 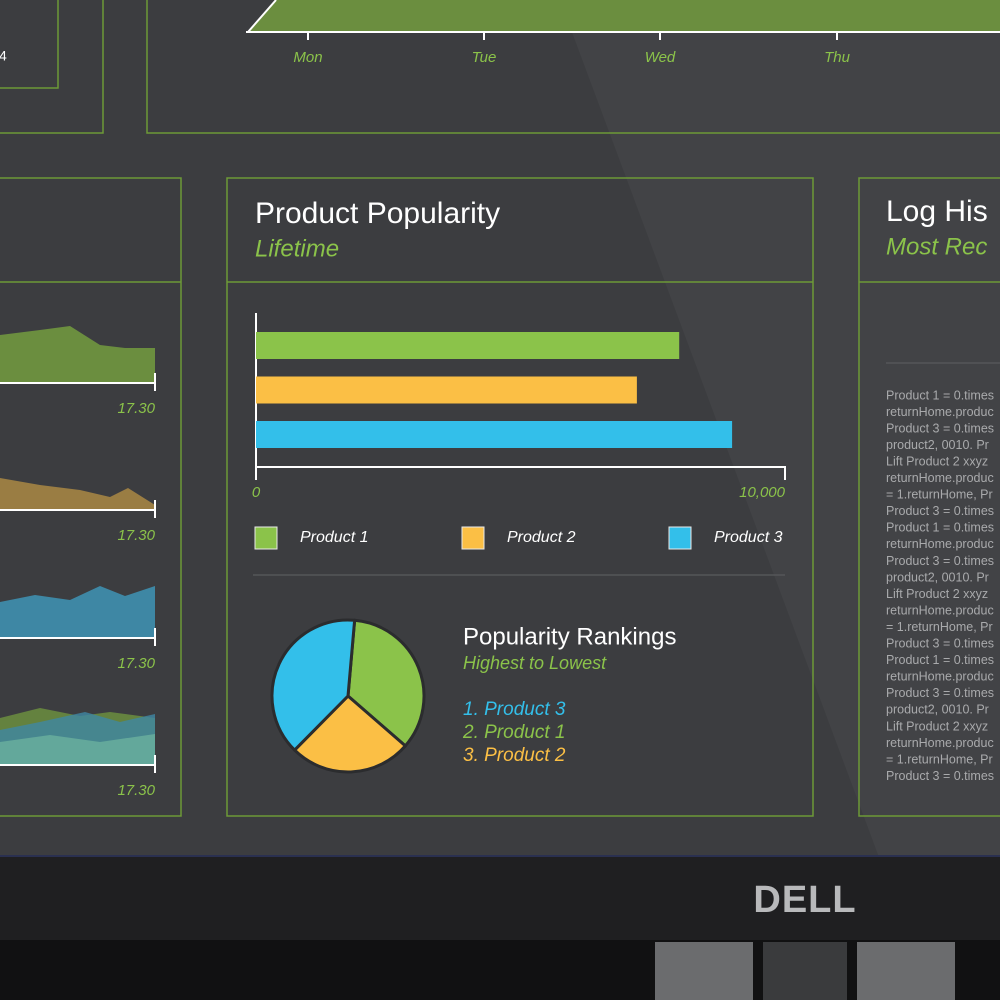 I want to click on day-label: Wed, so click(x=660, y=57).